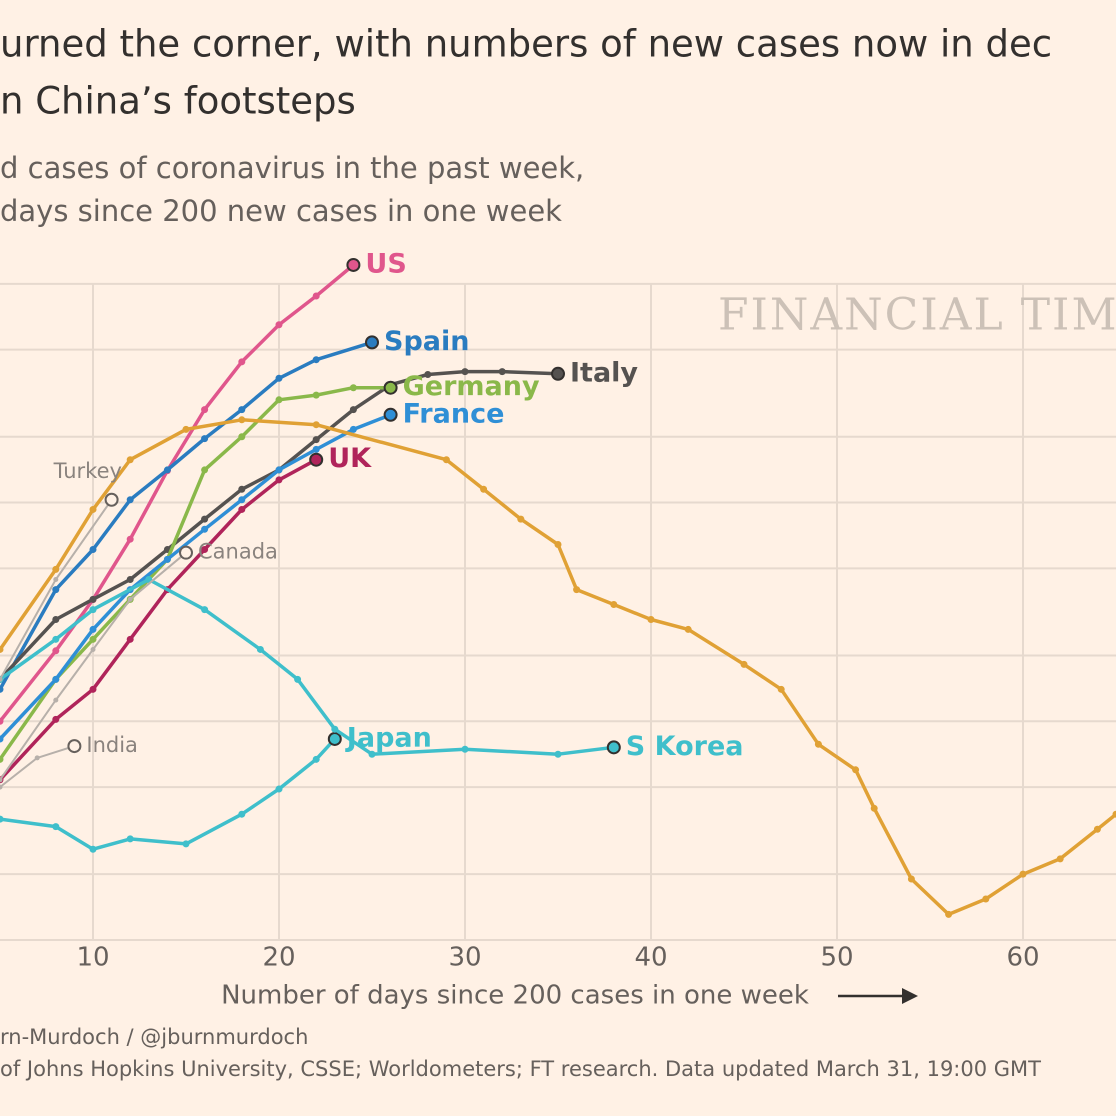  What do you see at coordinates (650, 958) in the screenshot?
I see `x-tick-label: 40` at bounding box center [650, 958].